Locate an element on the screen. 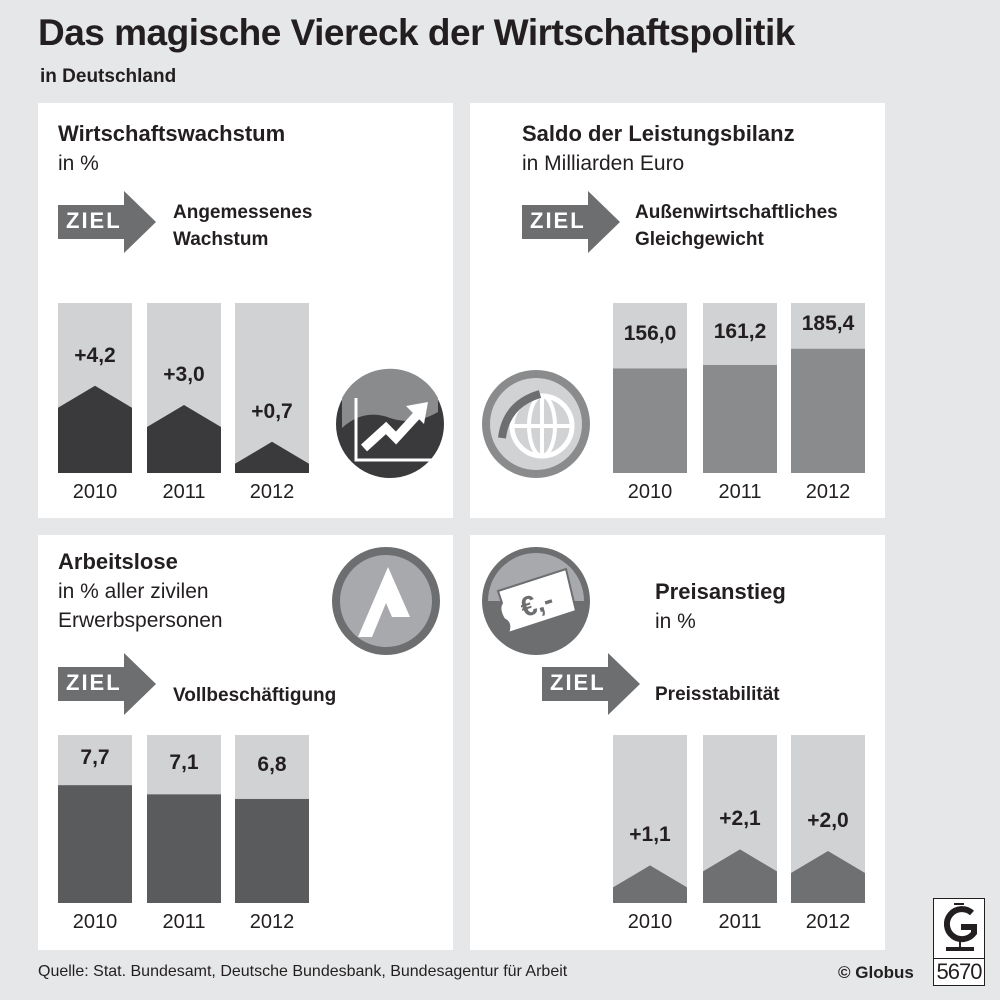 This screenshot has height=1000, width=1000. bar-2010: 7,7 is located at coordinates (95, 819).